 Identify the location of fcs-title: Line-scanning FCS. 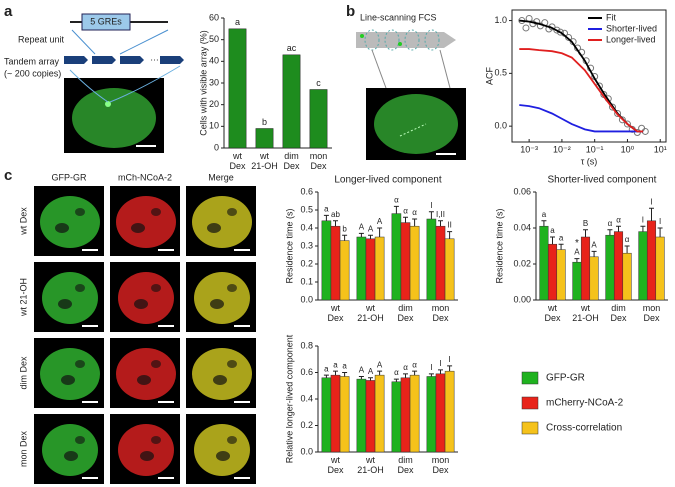
(398, 17).